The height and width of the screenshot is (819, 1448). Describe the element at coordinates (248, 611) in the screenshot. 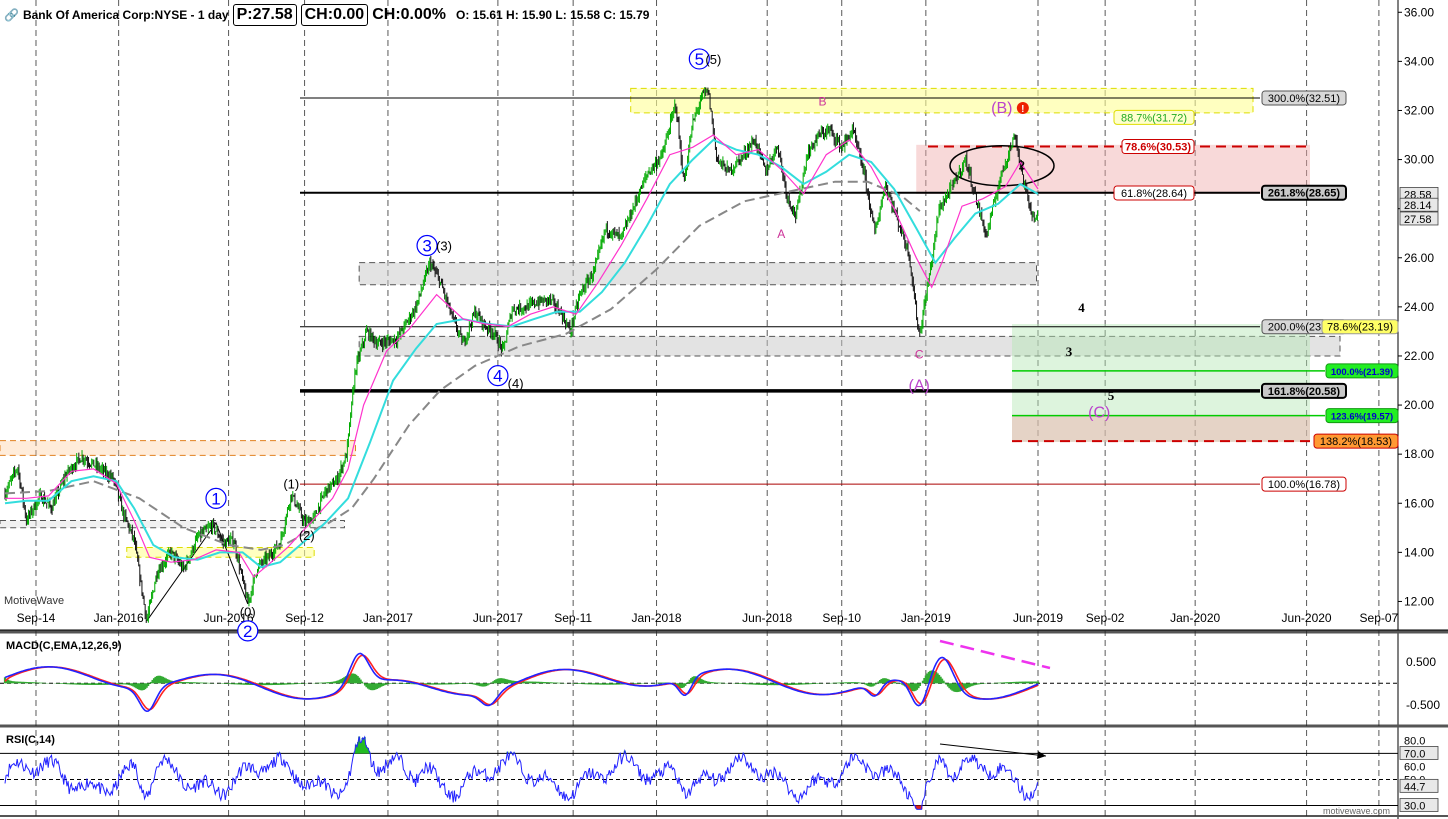

I see `wave-label: (0)` at that location.